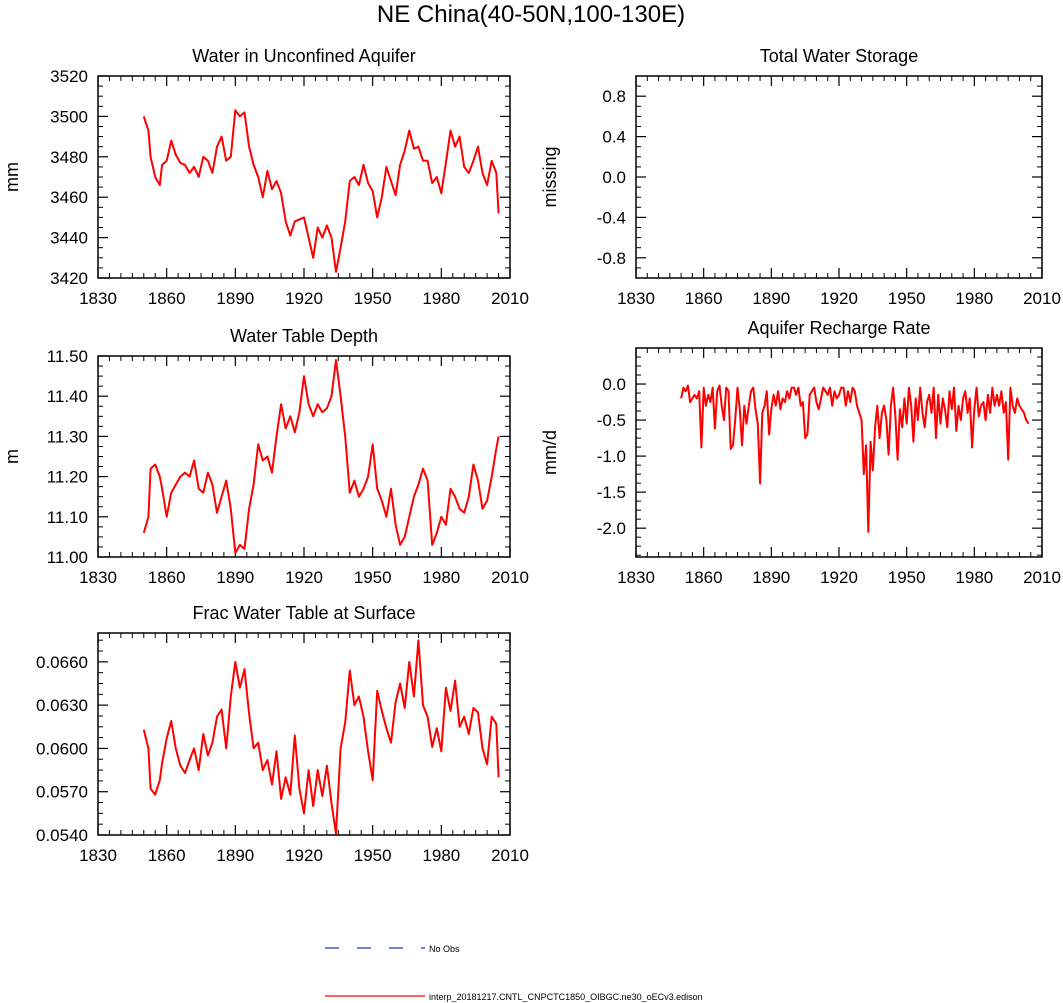 The image size is (1063, 1003). Describe the element at coordinates (614, 137) in the screenshot. I see `y-tick-label: 0.4` at that location.